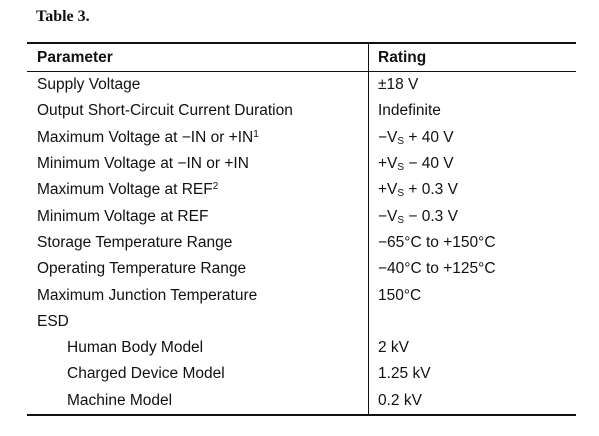  I want to click on cell-text: Maximum Voltage at −IN or +IN1, so click(148, 137).